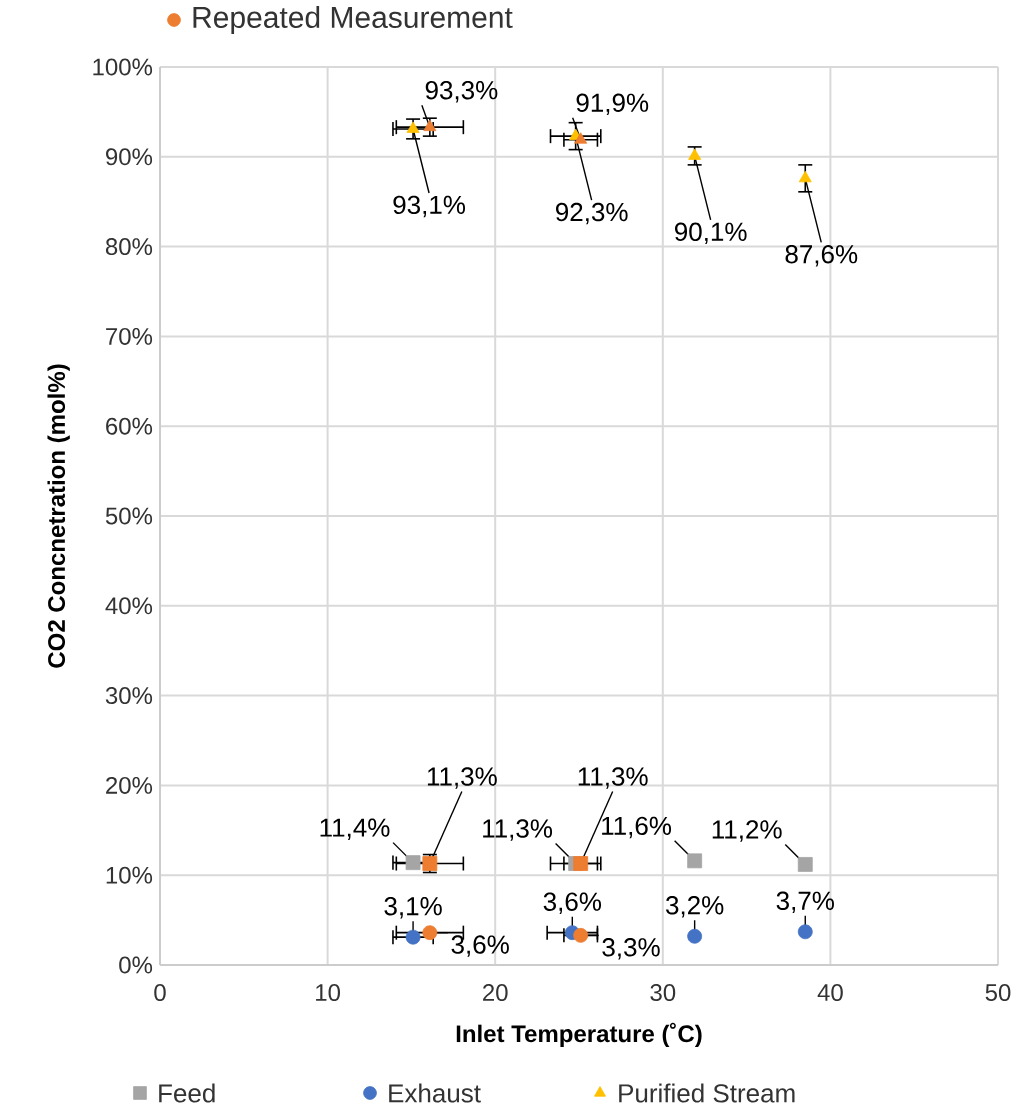  I want to click on x-tick-label: 40, so click(830, 993).